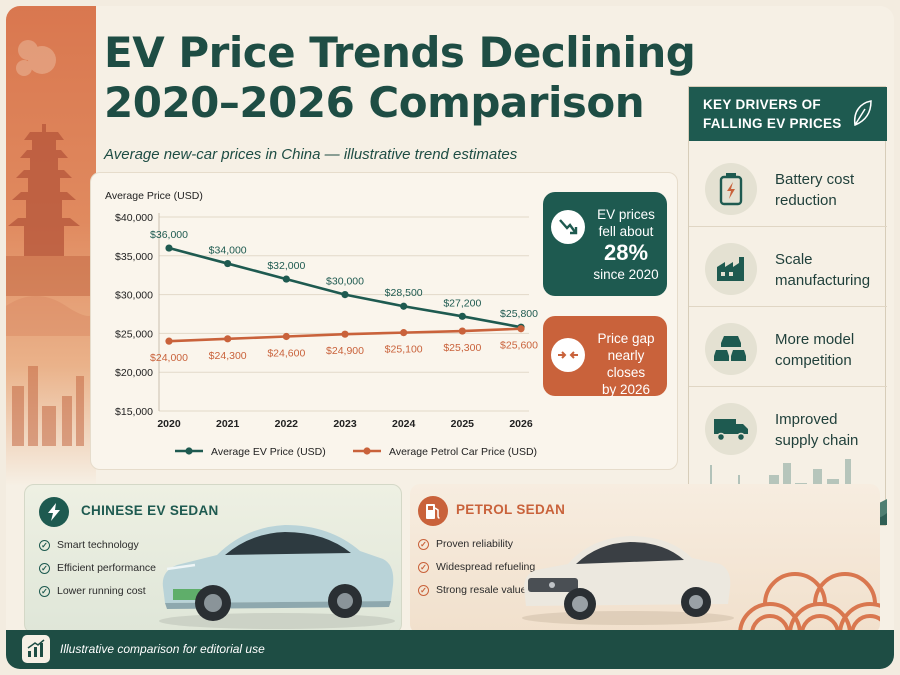 The image size is (900, 675). Describe the element at coordinates (519, 314) in the screenshot. I see `data-label: $25,800` at that location.